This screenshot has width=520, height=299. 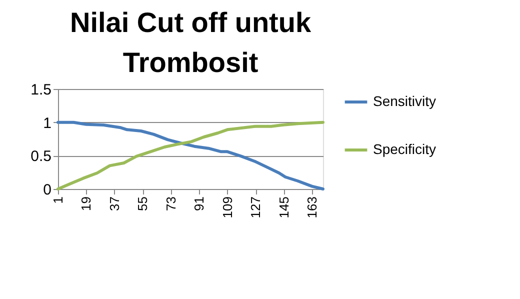 What do you see at coordinates (199, 203) in the screenshot?
I see `x-tick-label: 91` at bounding box center [199, 203].